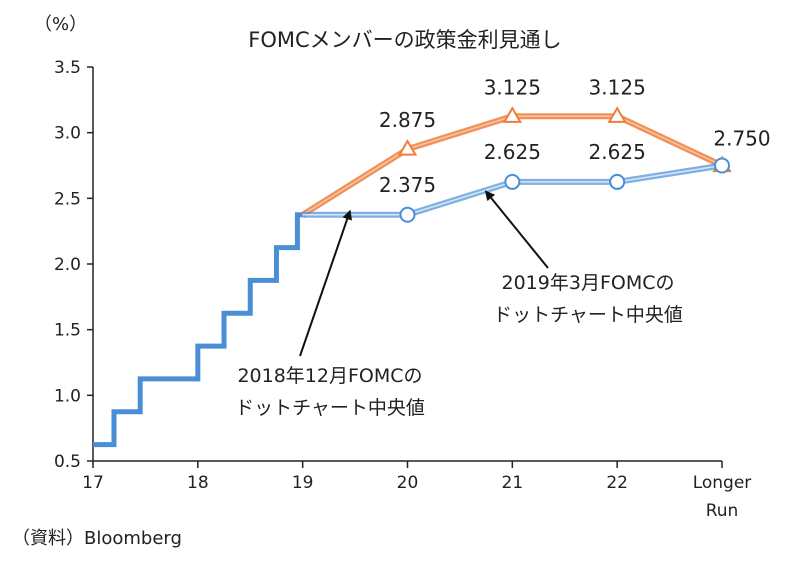 Image resolution: width=800 pixels, height=565 pixels. I want to click on y-axis-unit: （%）, so click(60, 24).